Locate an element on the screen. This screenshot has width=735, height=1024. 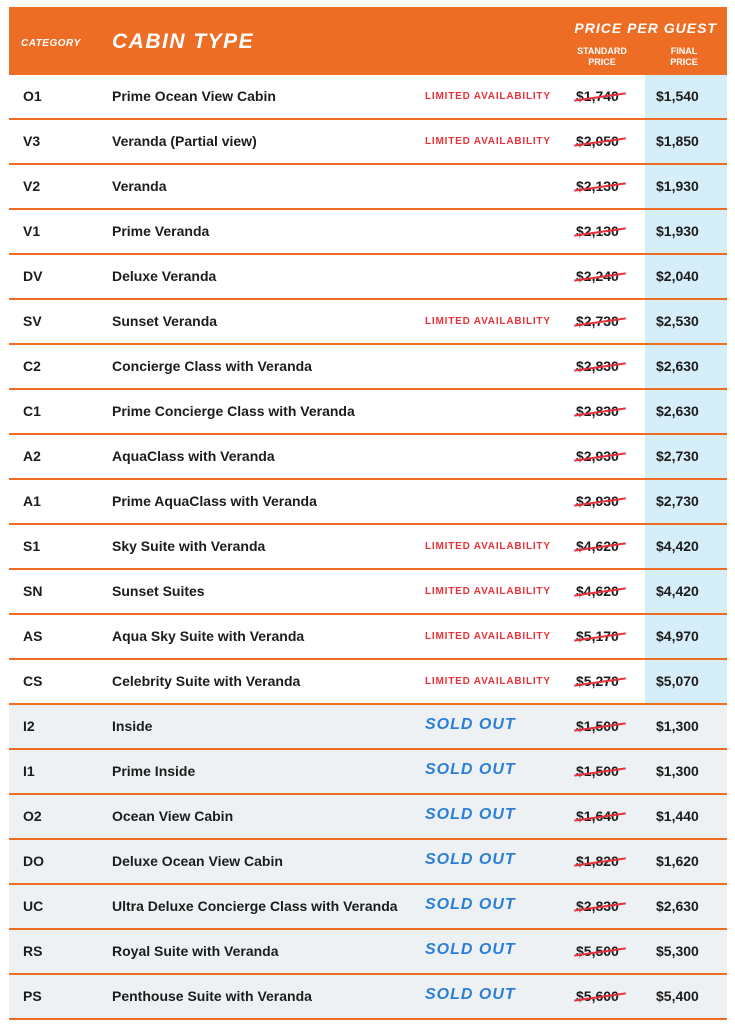
cabin-type-name: Prime Concierge Class with Veranda is located at coordinates (233, 411).